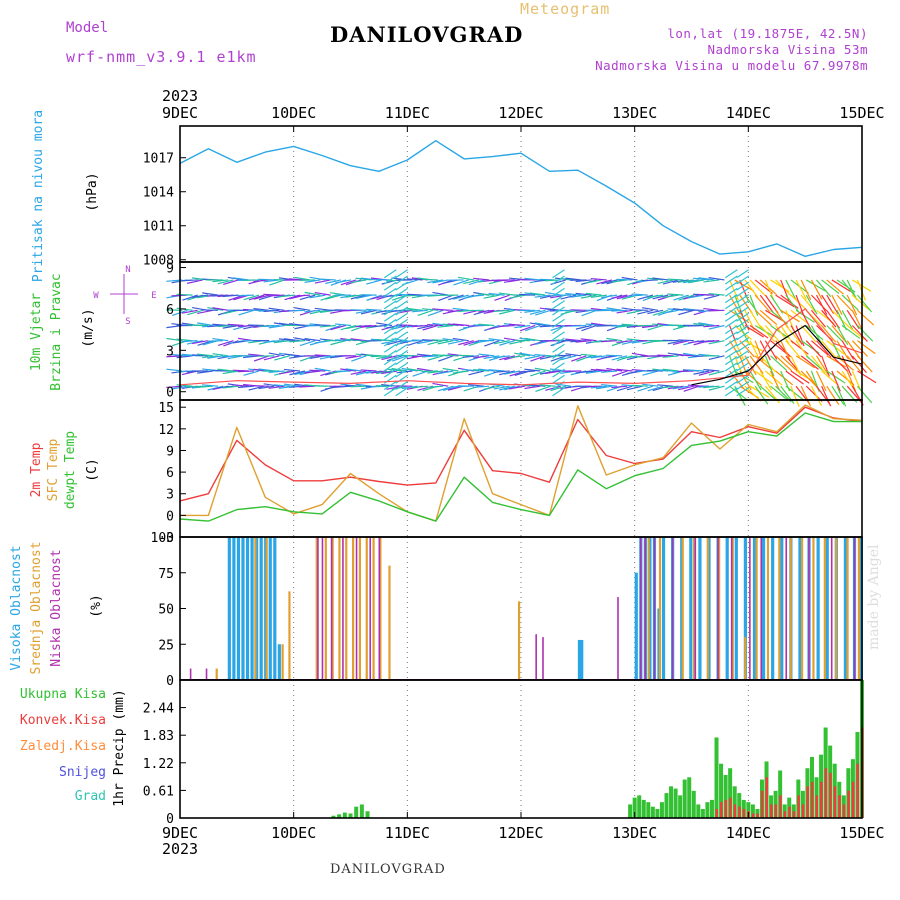 The height and width of the screenshot is (900, 900). I want to click on x-day-label-bottom: 11DEC, so click(407, 833).